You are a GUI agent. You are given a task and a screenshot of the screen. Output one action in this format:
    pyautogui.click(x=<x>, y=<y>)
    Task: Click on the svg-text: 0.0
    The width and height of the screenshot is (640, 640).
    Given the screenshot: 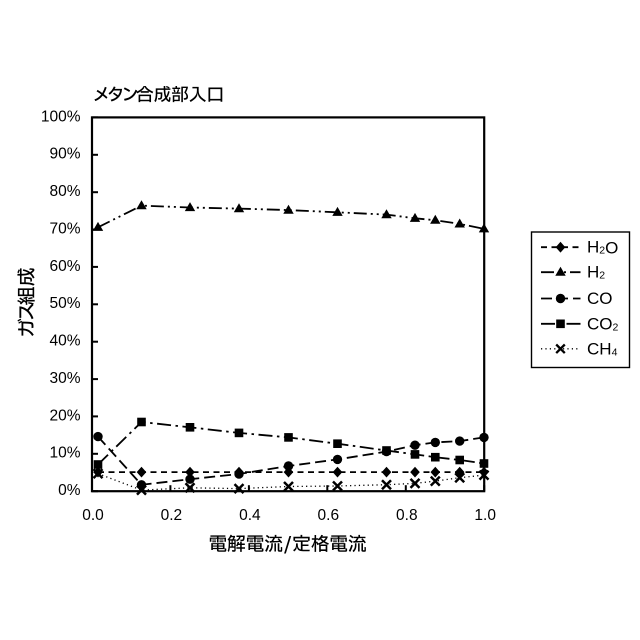 What is the action you would take?
    pyautogui.click(x=93, y=515)
    